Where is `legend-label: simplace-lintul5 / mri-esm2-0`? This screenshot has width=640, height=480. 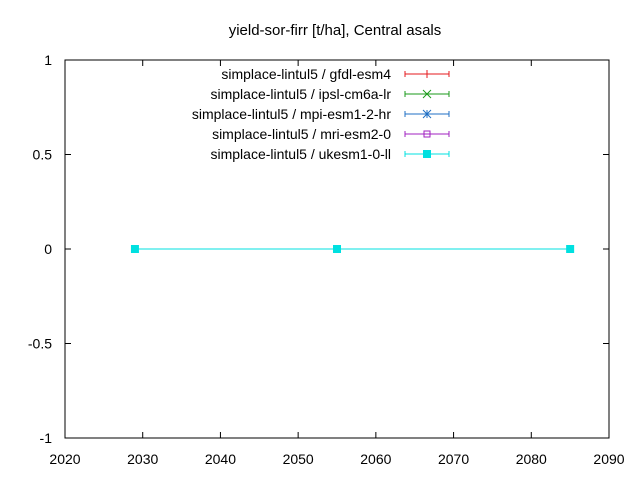 legend-label: simplace-lintul5 / mri-esm2-0 is located at coordinates (301, 134).